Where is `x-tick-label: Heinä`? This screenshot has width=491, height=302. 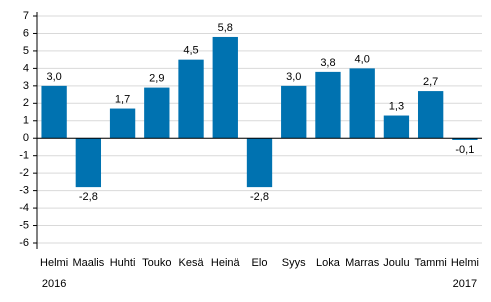 x-tick-label: Heinä is located at coordinates (226, 263).